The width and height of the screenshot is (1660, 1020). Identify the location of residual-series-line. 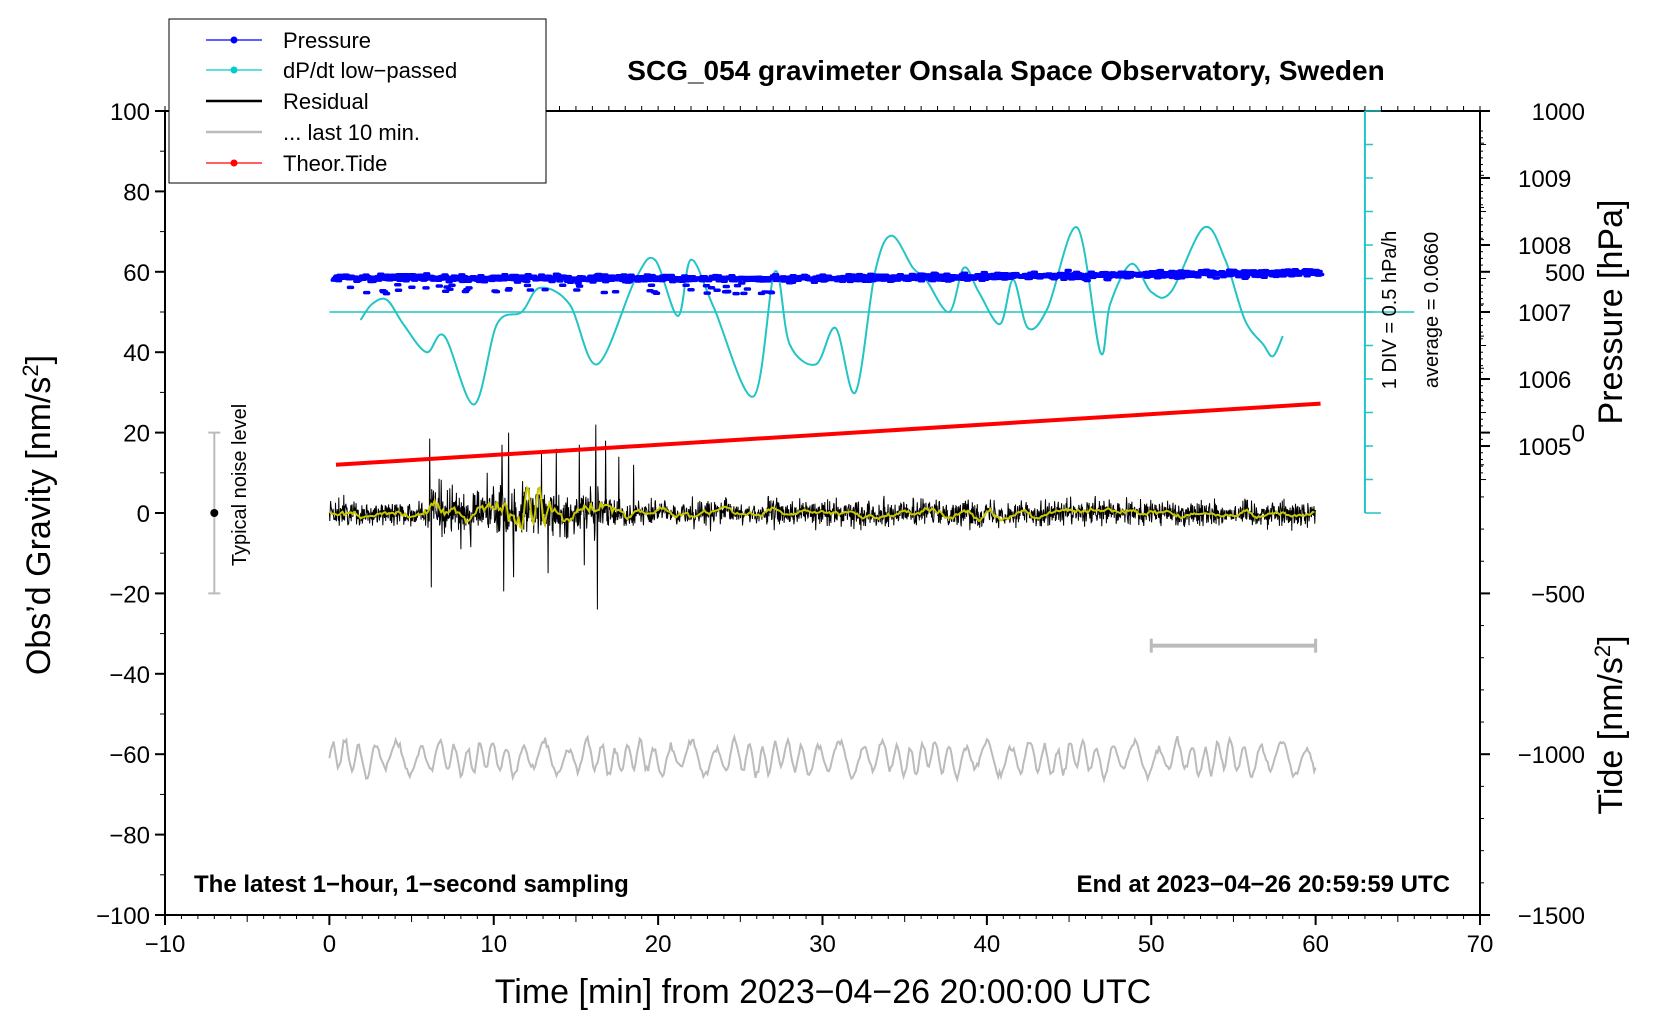
(822, 517).